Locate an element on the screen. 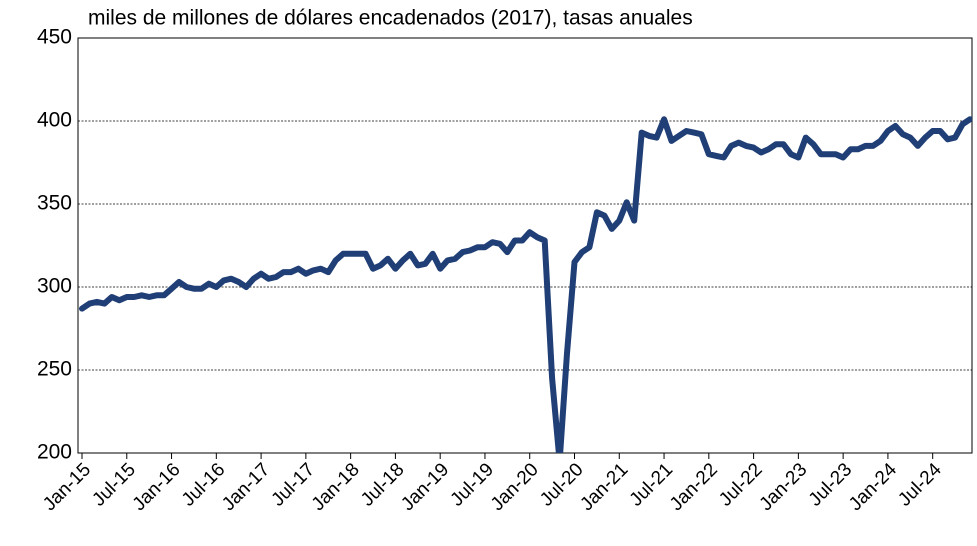 The width and height of the screenshot is (977, 546). x-tick-label: Jan-17 is located at coordinates (246, 487).